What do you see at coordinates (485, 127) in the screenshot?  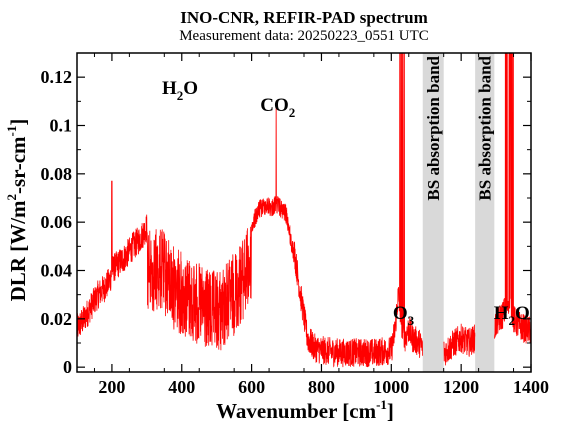 I see `band-label-1: BS absorption band` at bounding box center [485, 127].